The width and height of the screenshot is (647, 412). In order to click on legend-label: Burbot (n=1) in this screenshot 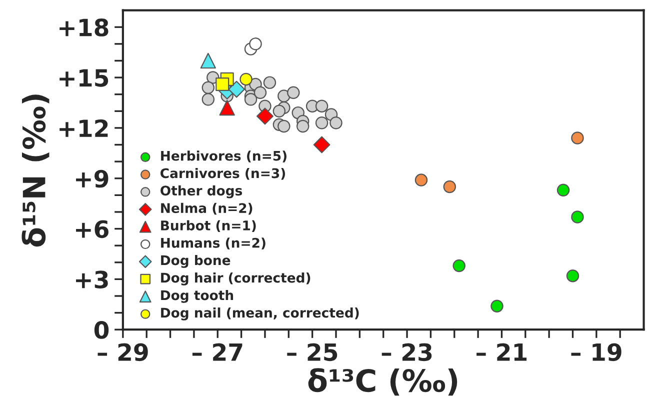, I will do `click(208, 226)`.